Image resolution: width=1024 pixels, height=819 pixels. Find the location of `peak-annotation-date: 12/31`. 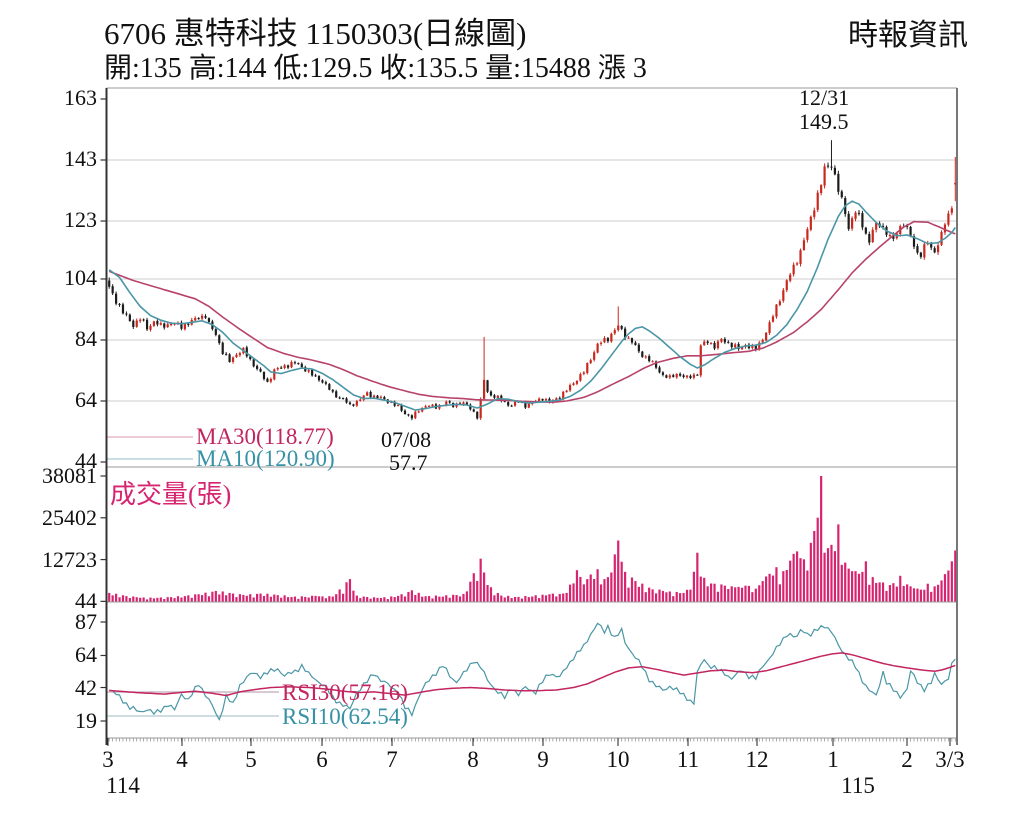

peak-annotation-date: 12/31 is located at coordinates (824, 97).